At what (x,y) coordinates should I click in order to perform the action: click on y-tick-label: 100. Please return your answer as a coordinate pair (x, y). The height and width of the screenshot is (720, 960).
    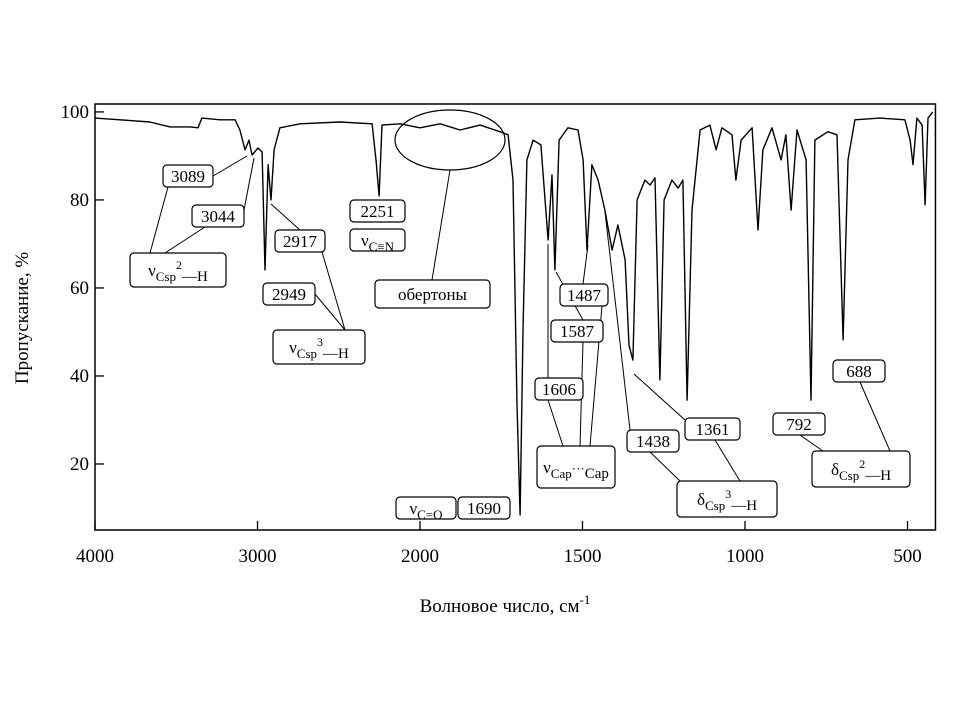
    Looking at the image, I should click on (75, 112).